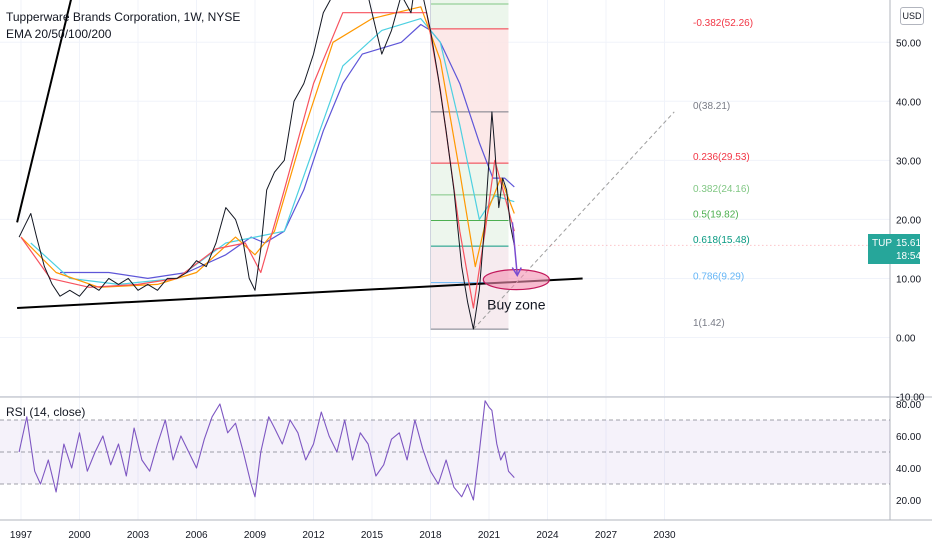 The width and height of the screenshot is (932, 555). What do you see at coordinates (46, 412) in the screenshot?
I see `rsi-indicator-label: RSI (14, close)` at bounding box center [46, 412].